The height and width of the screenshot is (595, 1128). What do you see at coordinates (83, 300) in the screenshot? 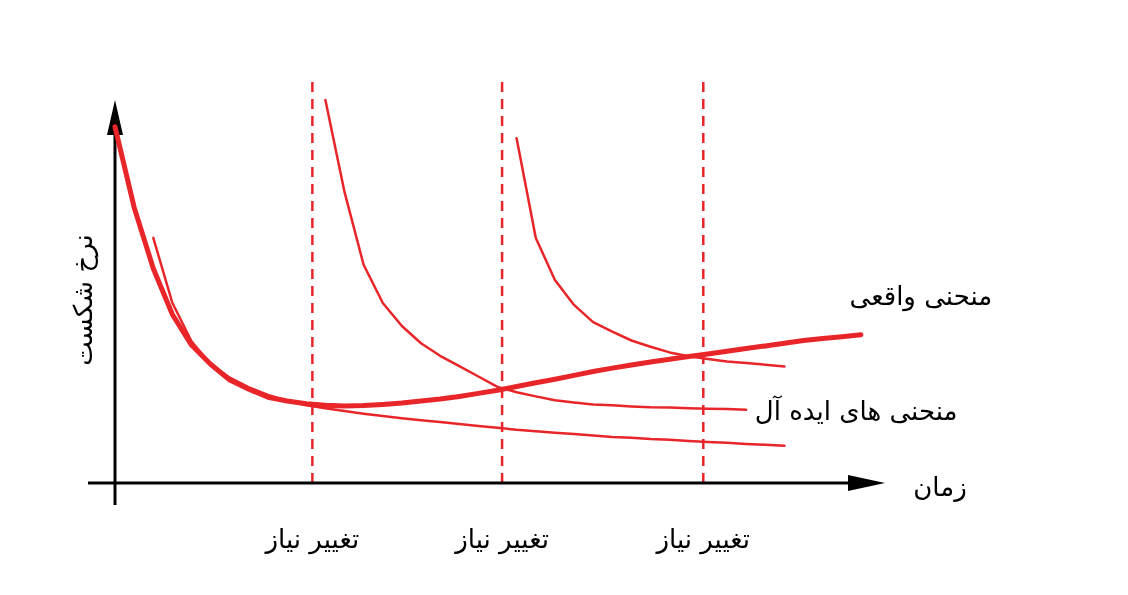
I see `y-axis-title: نرخ شکست` at bounding box center [83, 300].